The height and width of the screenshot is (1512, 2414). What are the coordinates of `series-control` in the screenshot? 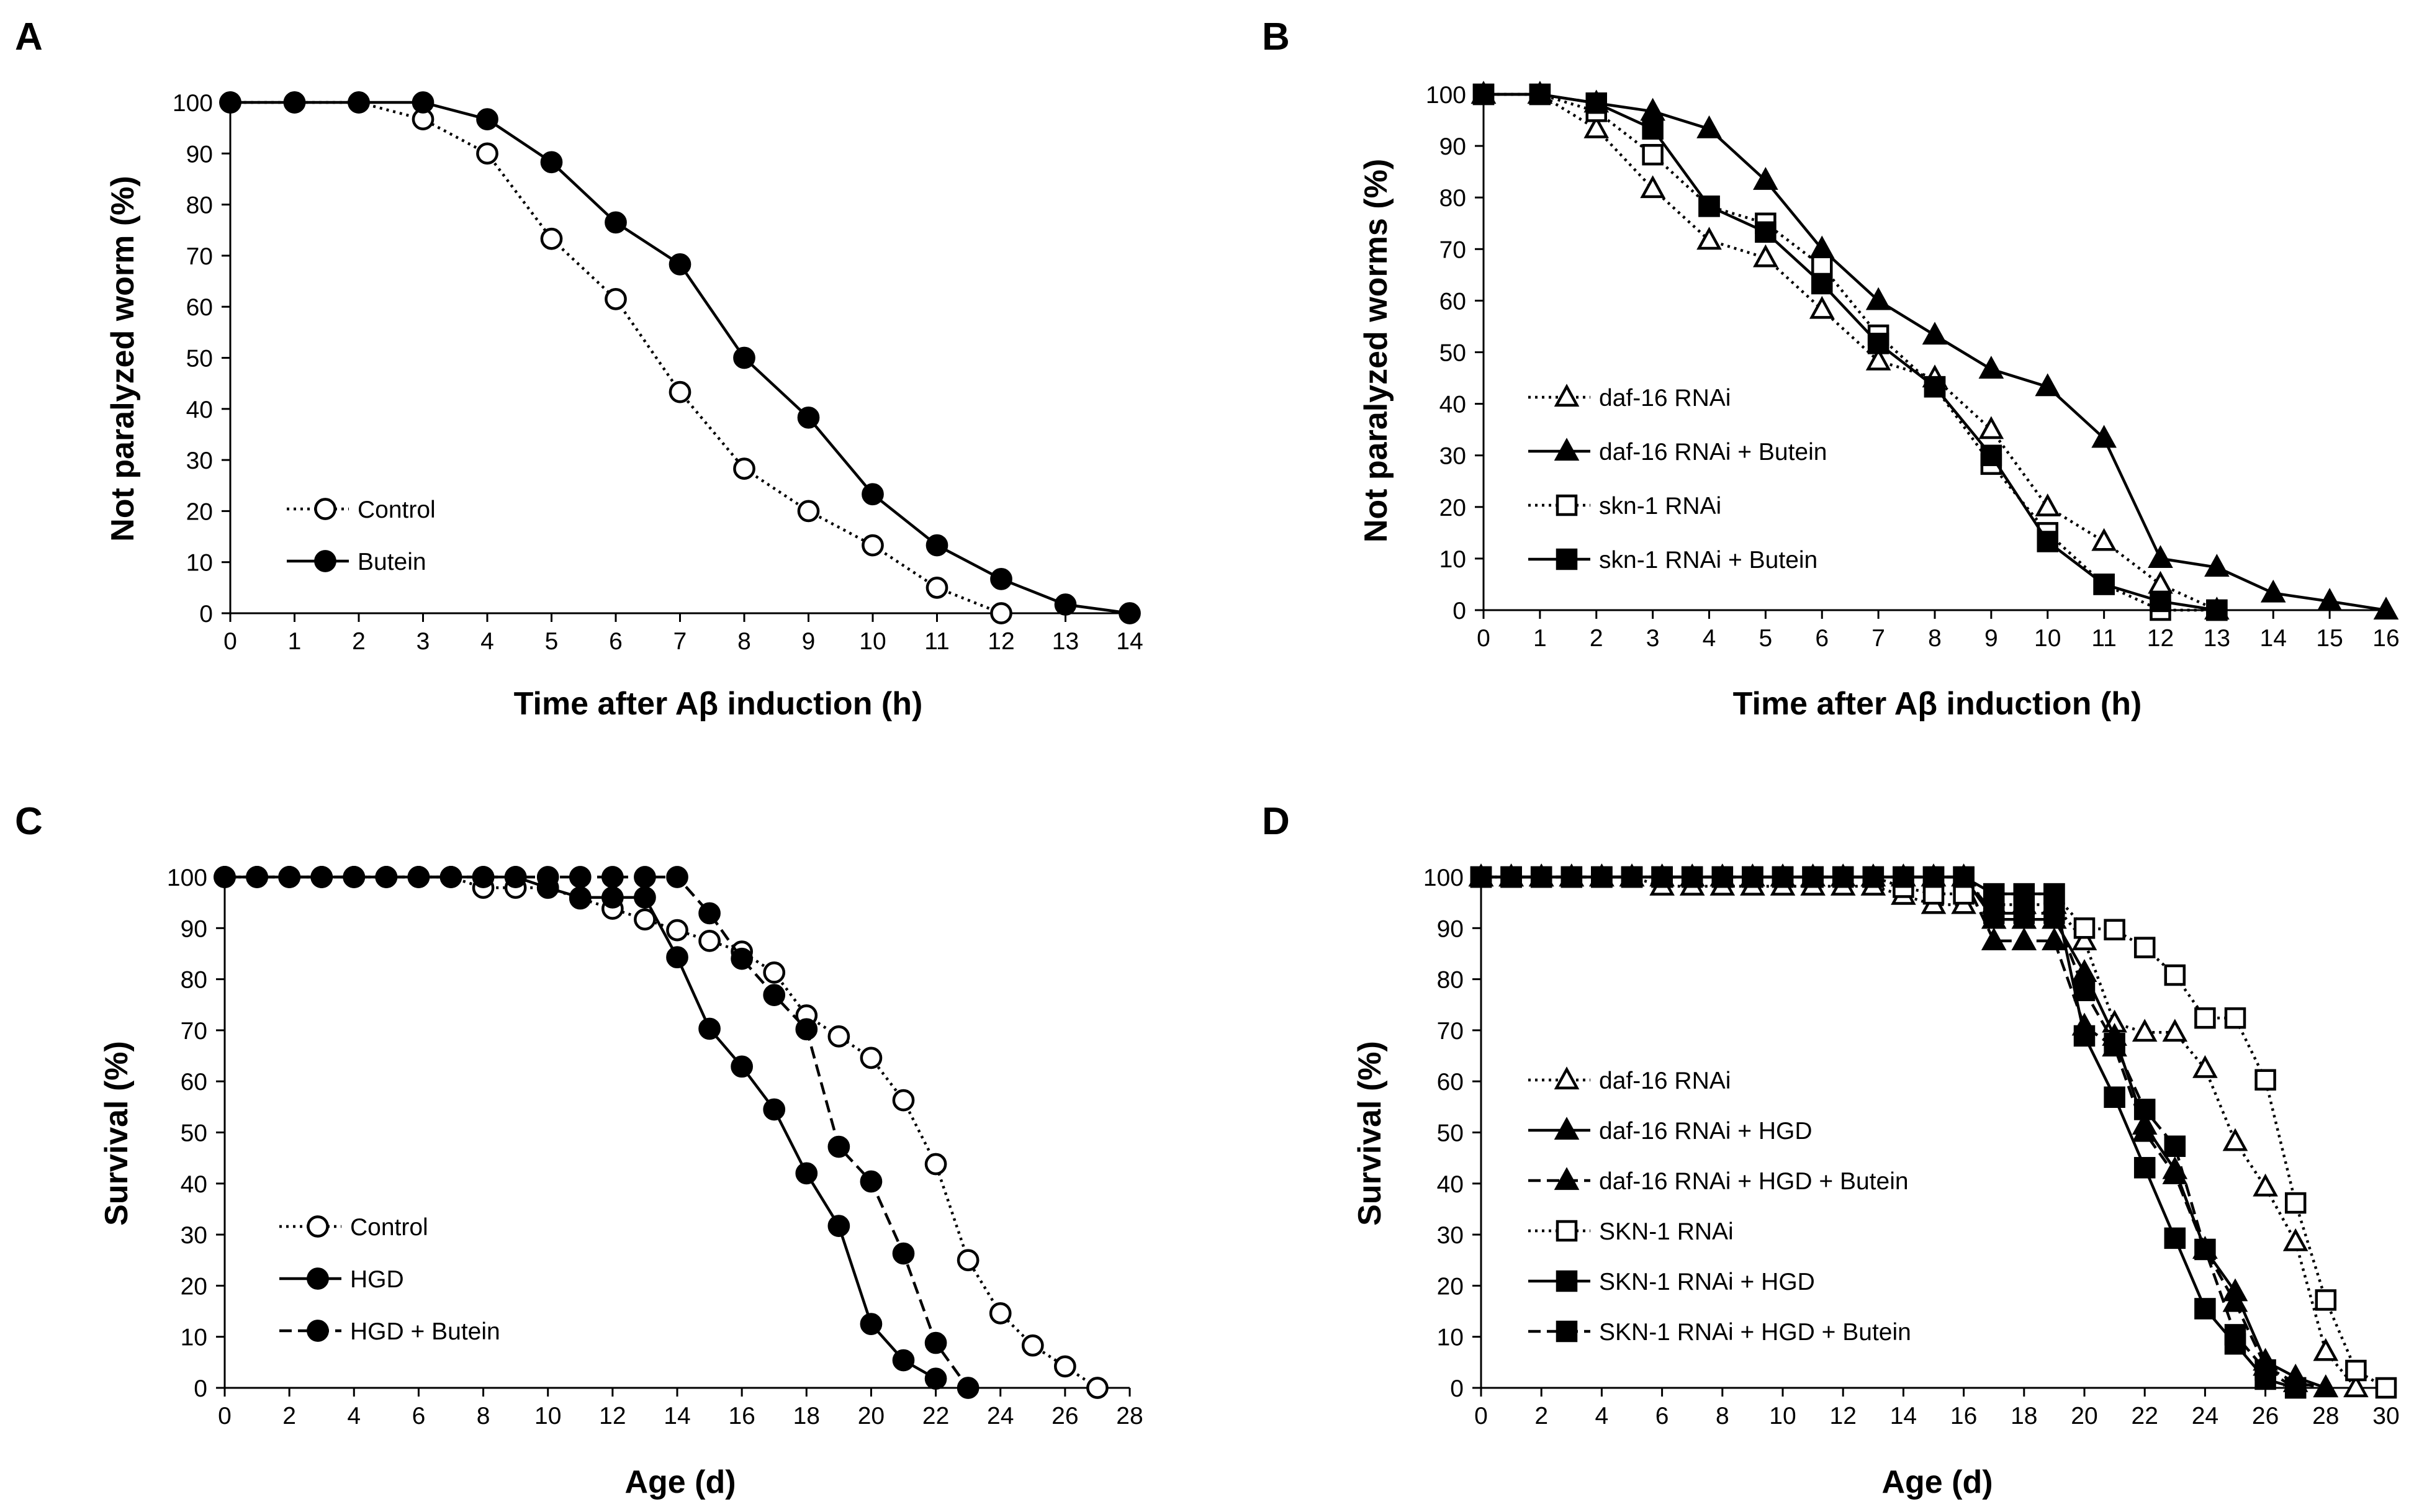 It's located at (615, 358).